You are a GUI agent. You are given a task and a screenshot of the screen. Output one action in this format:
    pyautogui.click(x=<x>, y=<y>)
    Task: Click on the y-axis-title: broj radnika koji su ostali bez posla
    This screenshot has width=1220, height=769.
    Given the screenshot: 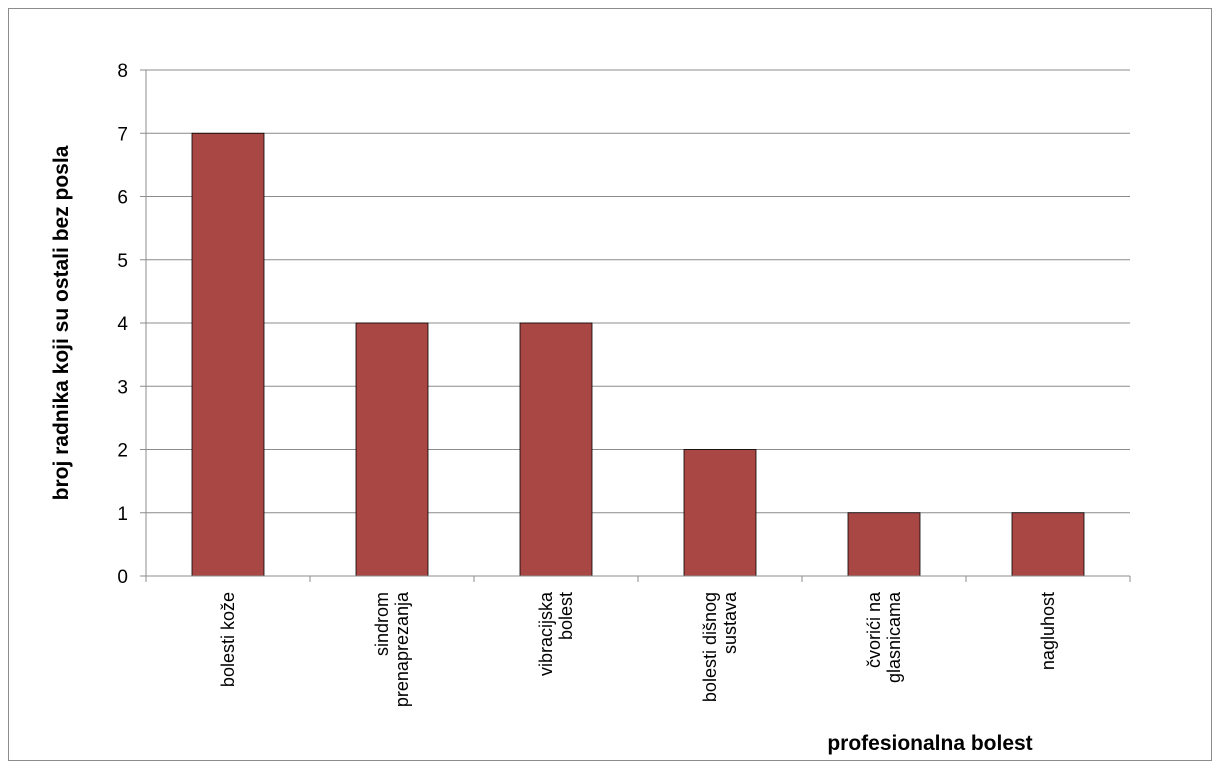 What is the action you would take?
    pyautogui.click(x=61, y=322)
    